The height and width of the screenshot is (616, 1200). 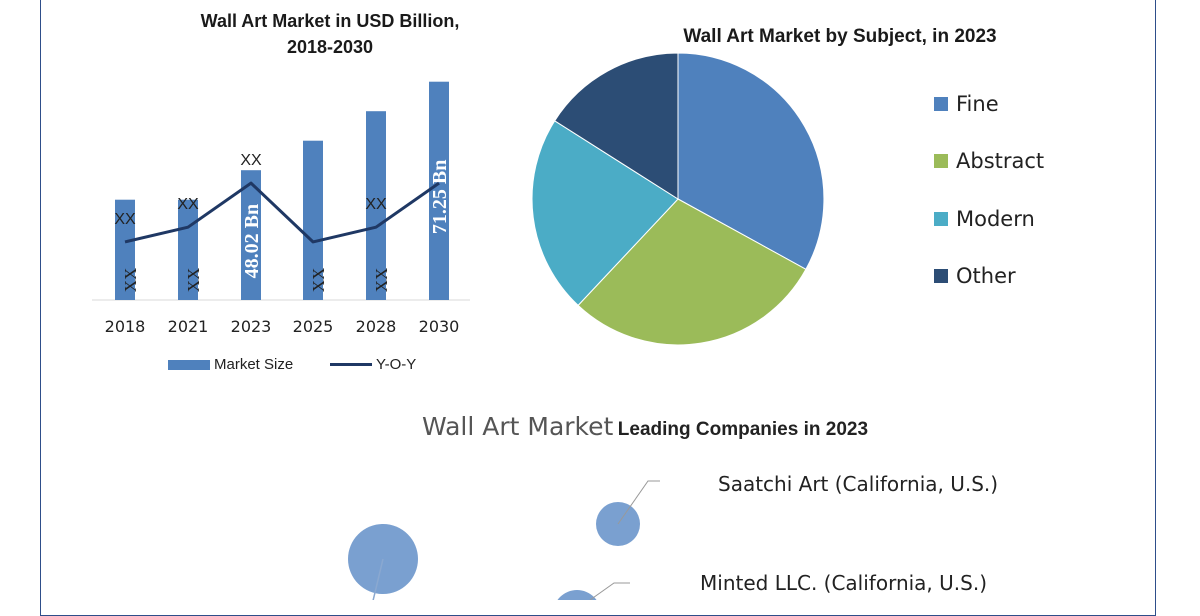 I want to click on company-bubble-minted, so click(x=577, y=595).